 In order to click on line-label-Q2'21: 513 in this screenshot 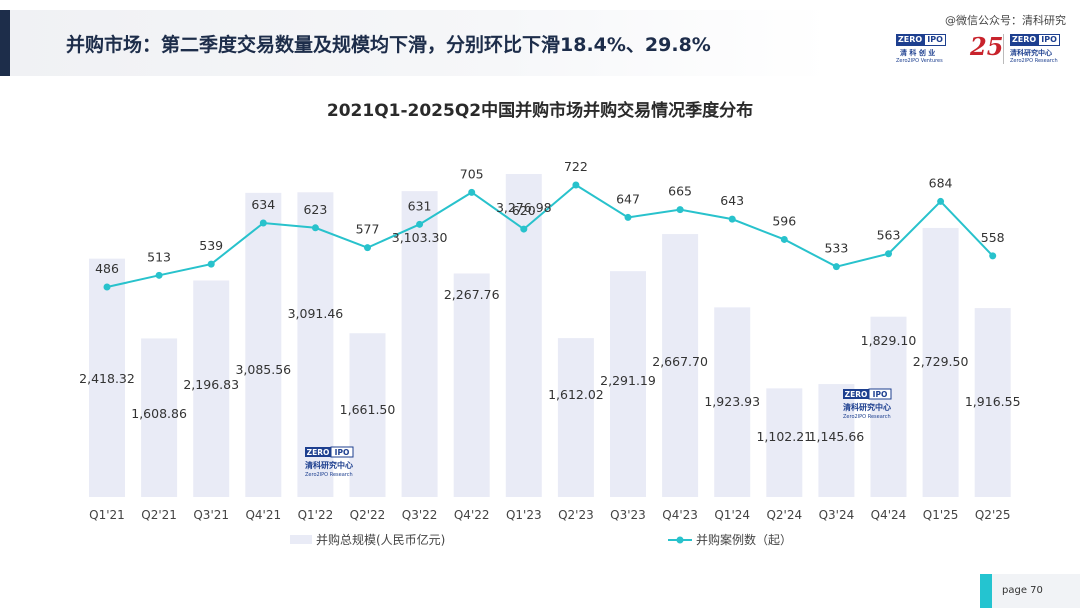, I will do `click(159, 256)`.